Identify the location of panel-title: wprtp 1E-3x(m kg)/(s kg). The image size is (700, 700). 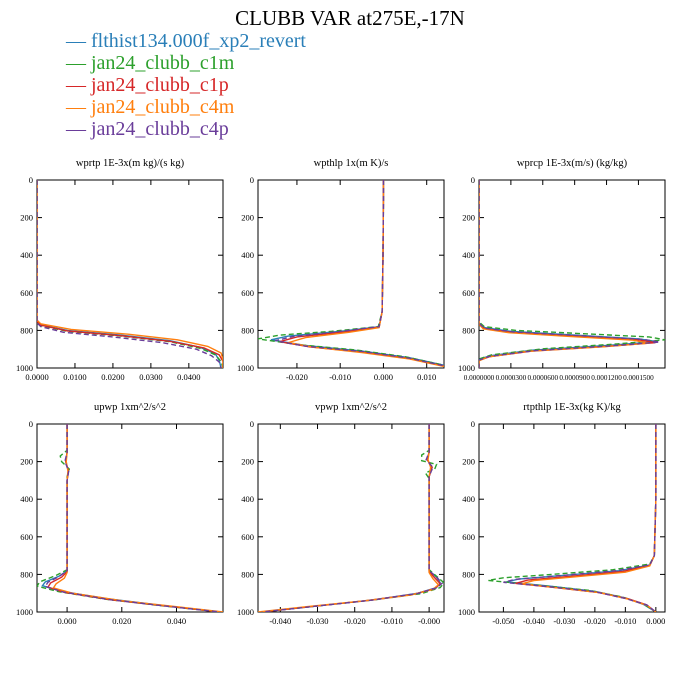
(130, 163).